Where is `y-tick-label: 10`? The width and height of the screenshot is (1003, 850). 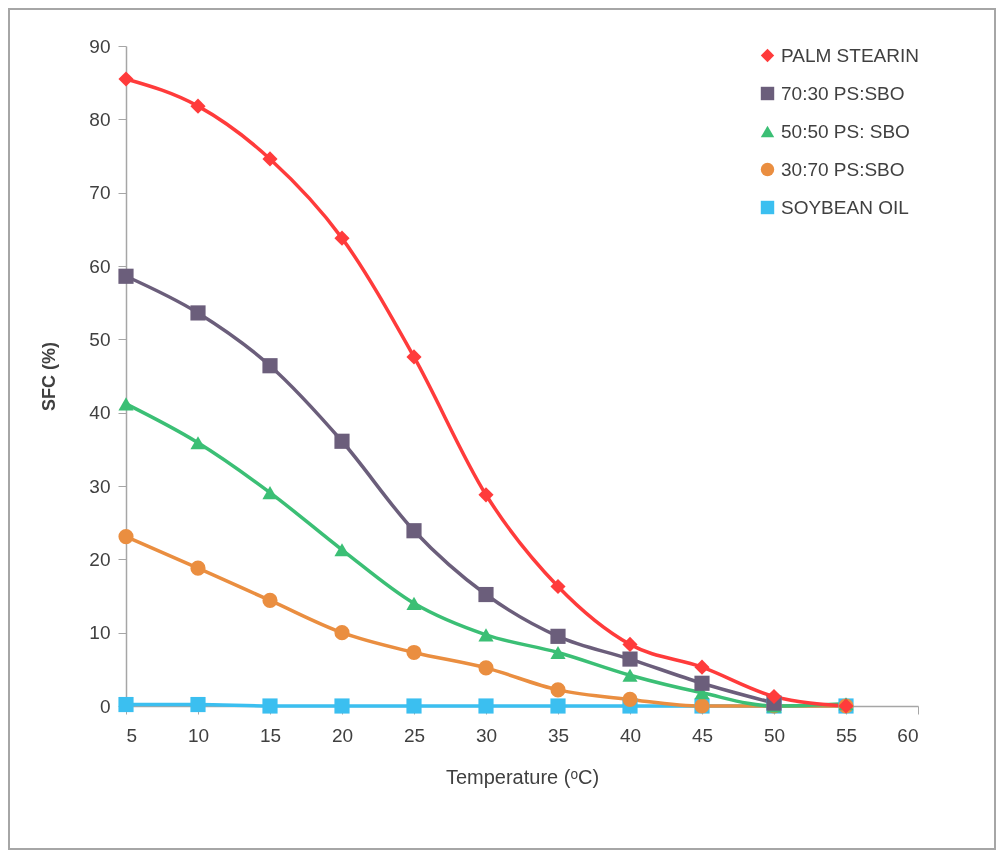
y-tick-label: 10 is located at coordinates (100, 633).